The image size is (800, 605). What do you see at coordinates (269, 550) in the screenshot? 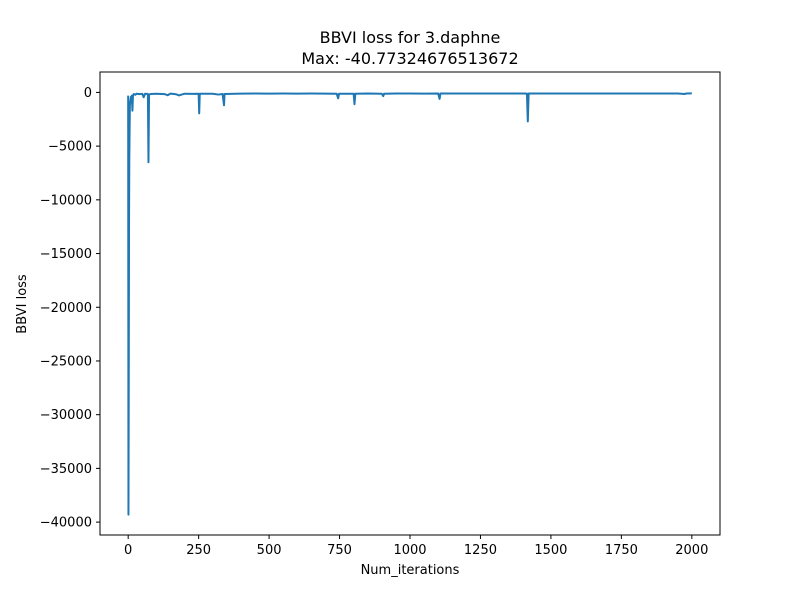
I see `x-tick-label: 500` at bounding box center [269, 550].